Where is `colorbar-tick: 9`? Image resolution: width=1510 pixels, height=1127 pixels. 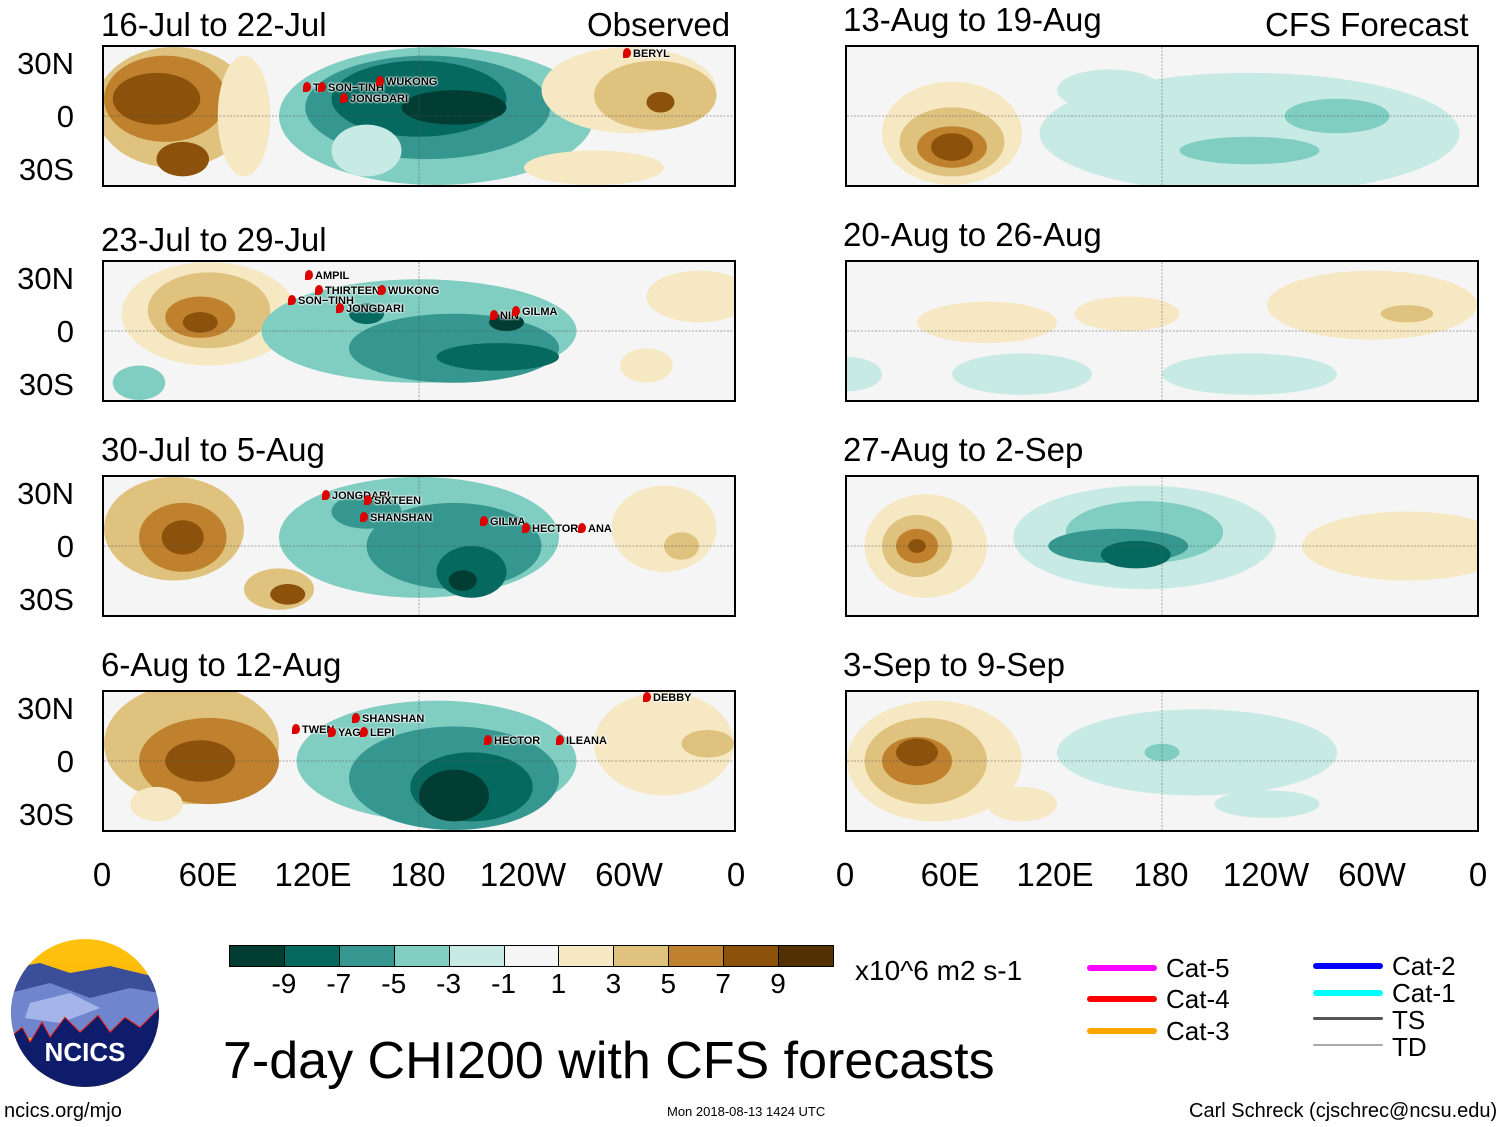 colorbar-tick: 9 is located at coordinates (778, 983).